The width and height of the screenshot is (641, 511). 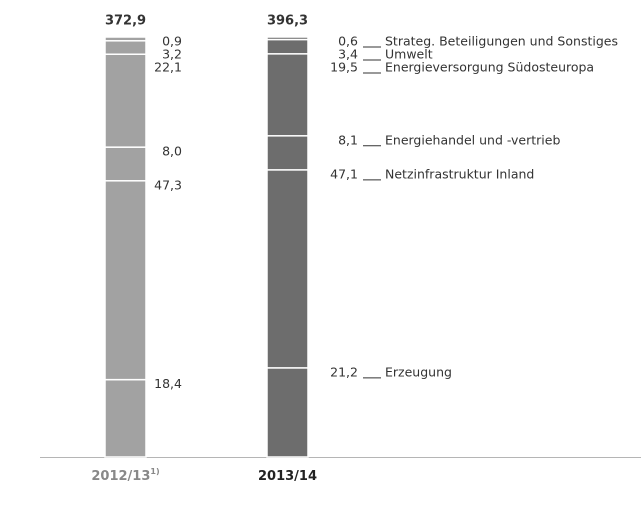 What do you see at coordinates (501, 41) in the screenshot?
I see `legend-label: Strateg. Beteiligungen und Sonstiges` at bounding box center [501, 41].